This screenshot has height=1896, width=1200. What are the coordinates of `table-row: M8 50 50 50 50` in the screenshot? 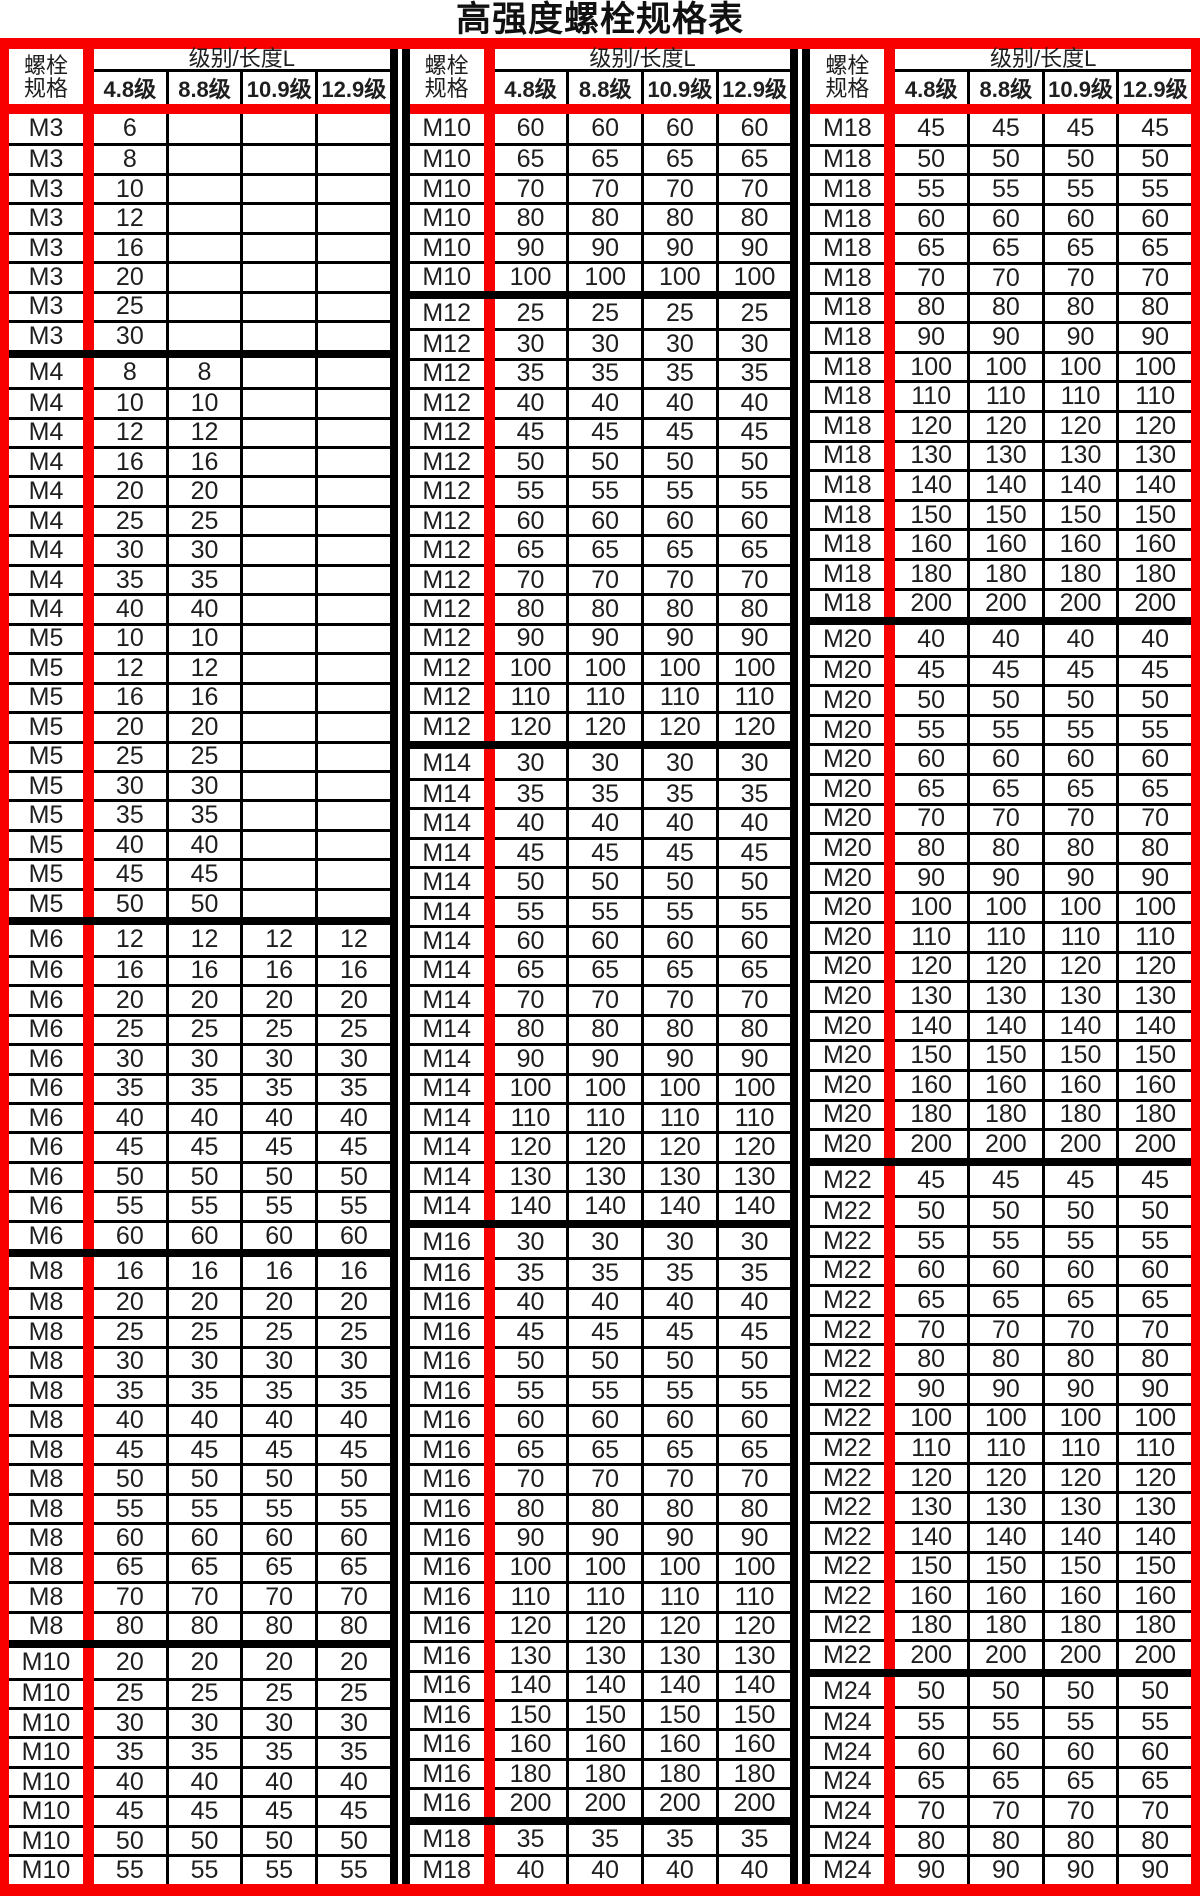 It's located at (199, 1478).